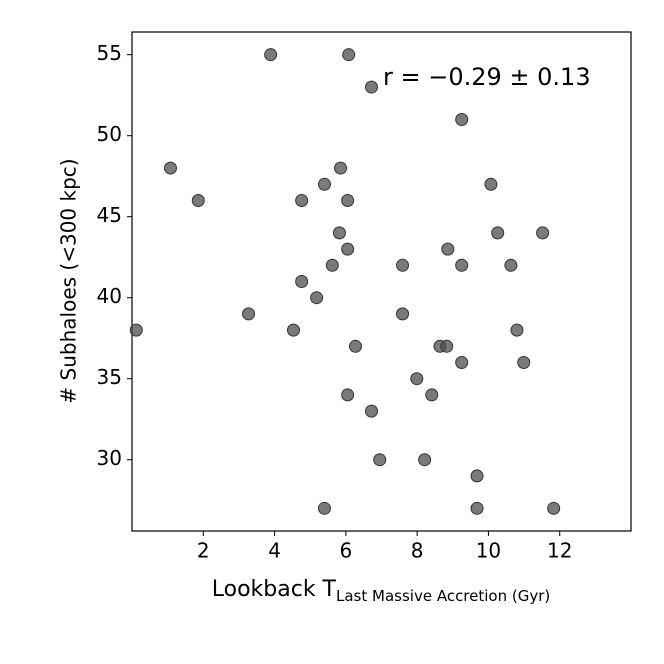  I want to click on y-tick-label: 50, so click(109, 134).